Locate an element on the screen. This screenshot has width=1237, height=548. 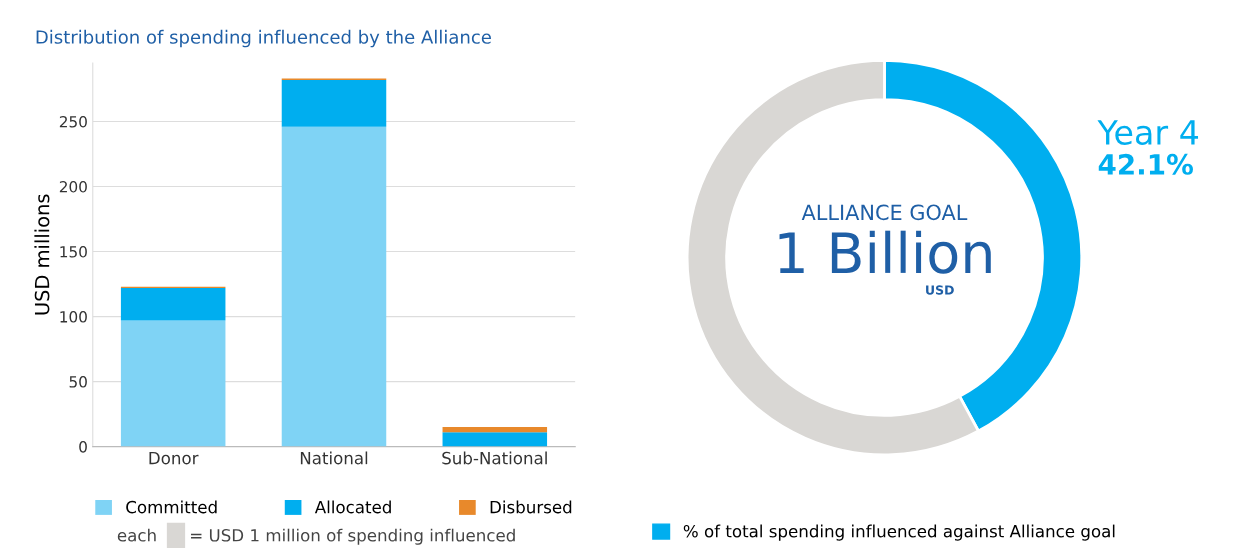
legend-label: Committed is located at coordinates (171, 507).